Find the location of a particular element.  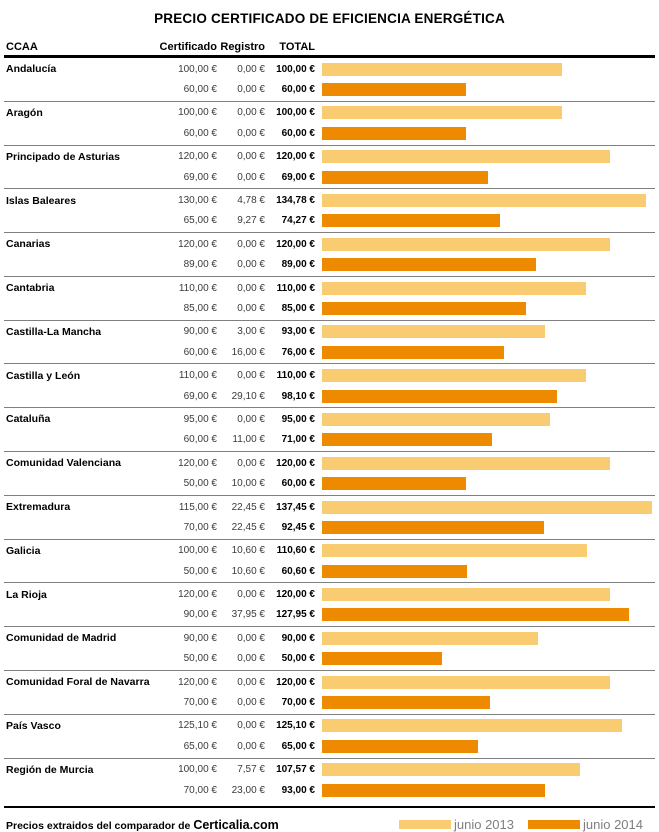

column-header-registro: Registro is located at coordinates (242, 46).